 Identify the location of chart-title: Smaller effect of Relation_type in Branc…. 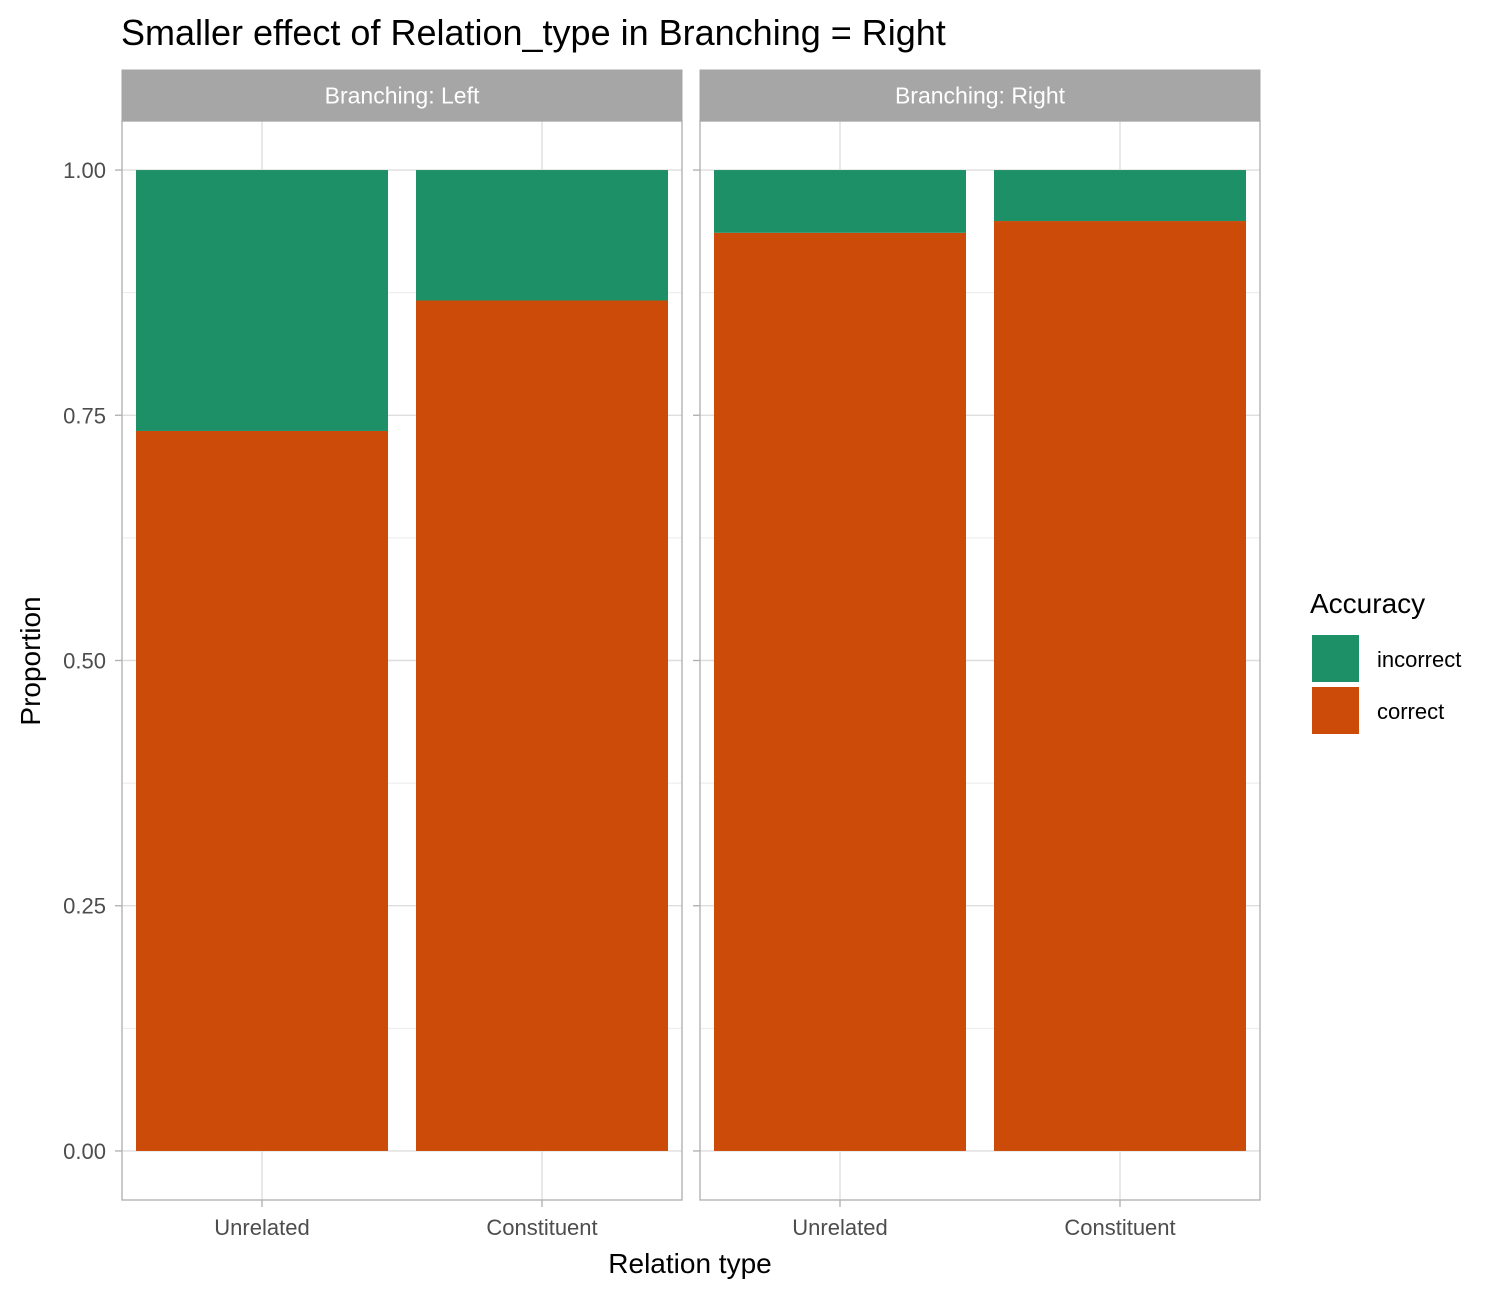
(533, 32).